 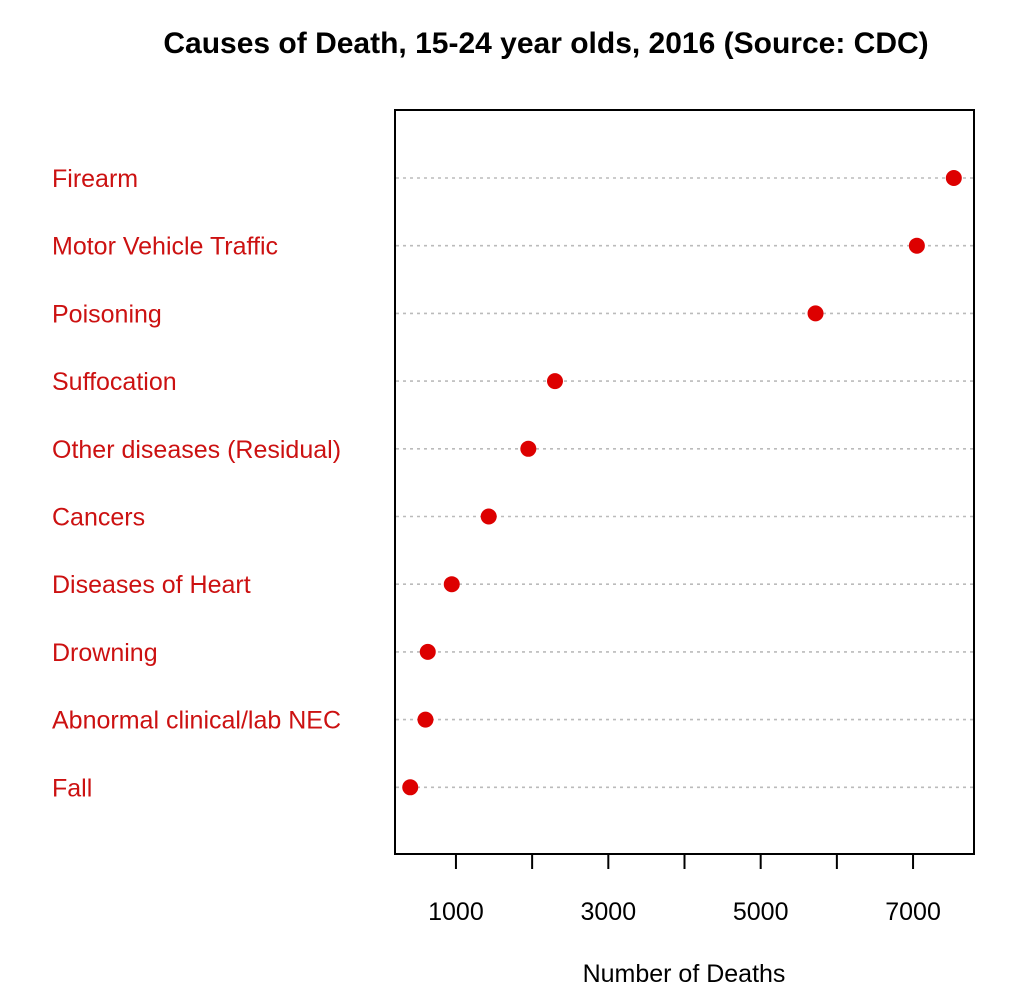 What do you see at coordinates (456, 912) in the screenshot?
I see `x-tick-label: 1000` at bounding box center [456, 912].